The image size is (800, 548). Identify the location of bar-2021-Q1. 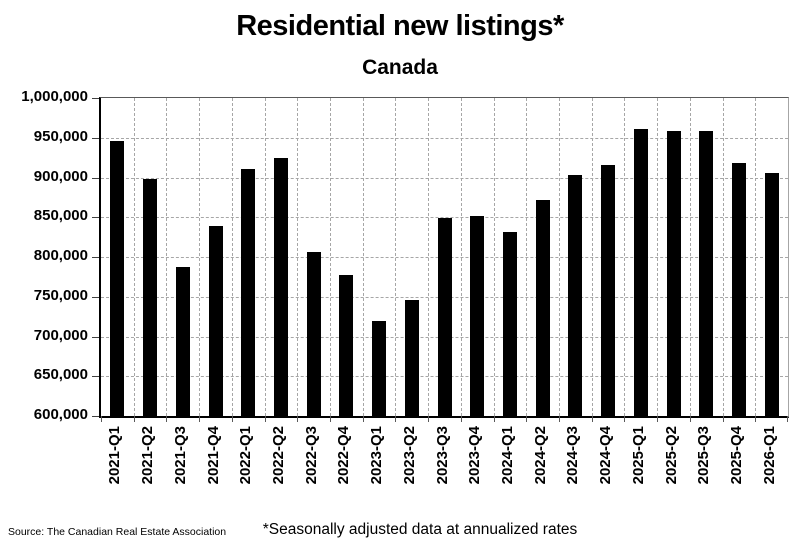
(117, 278).